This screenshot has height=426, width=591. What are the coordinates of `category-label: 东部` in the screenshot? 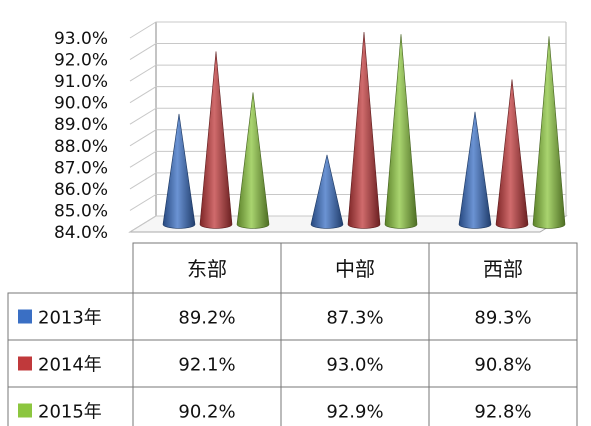 It's located at (207, 269).